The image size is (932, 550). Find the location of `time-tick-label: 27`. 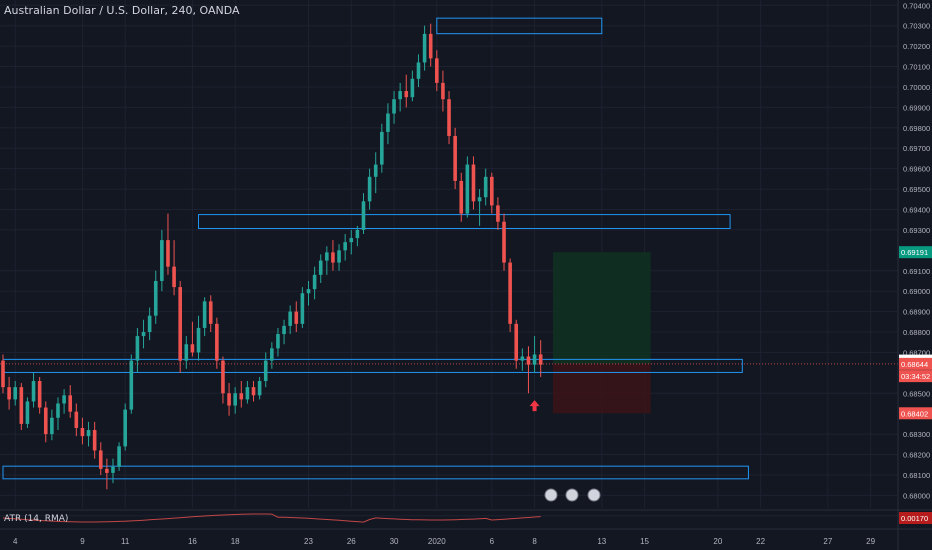

time-tick-label: 27 is located at coordinates (827, 541).